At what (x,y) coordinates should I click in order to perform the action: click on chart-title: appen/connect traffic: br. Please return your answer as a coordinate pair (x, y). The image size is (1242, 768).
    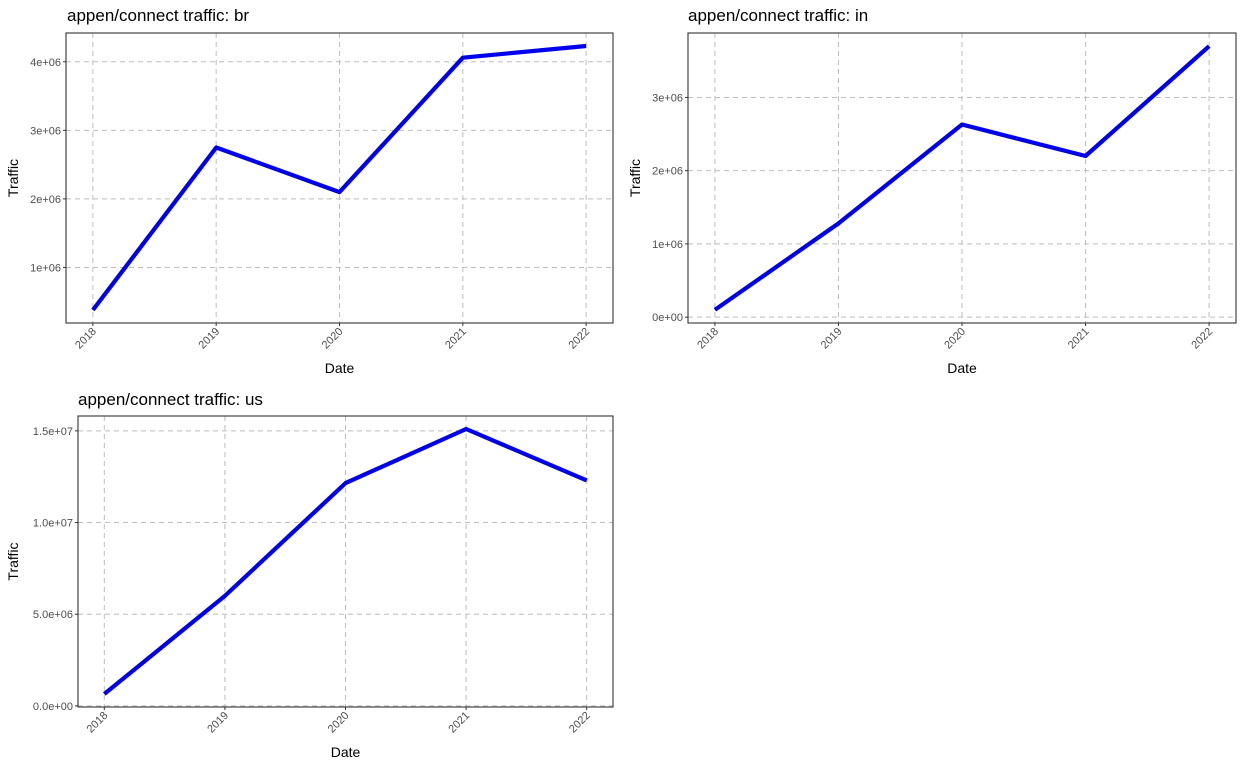
    Looking at the image, I should click on (158, 15).